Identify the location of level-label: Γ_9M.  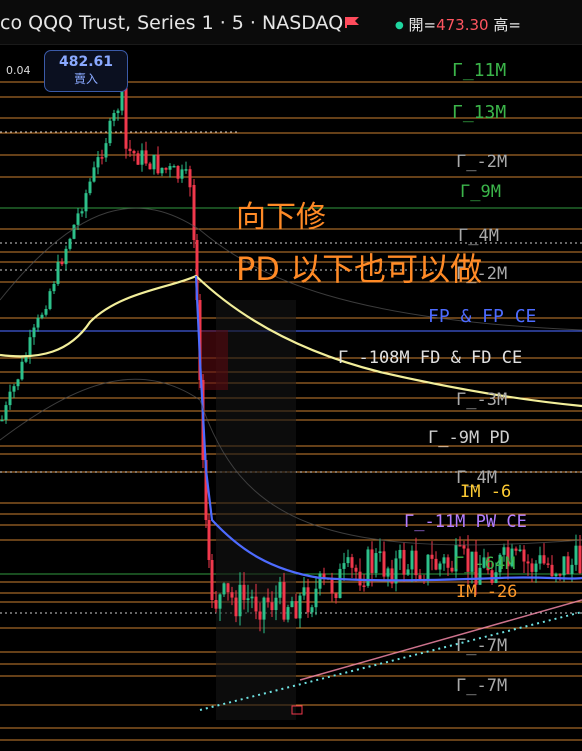
(480, 192).